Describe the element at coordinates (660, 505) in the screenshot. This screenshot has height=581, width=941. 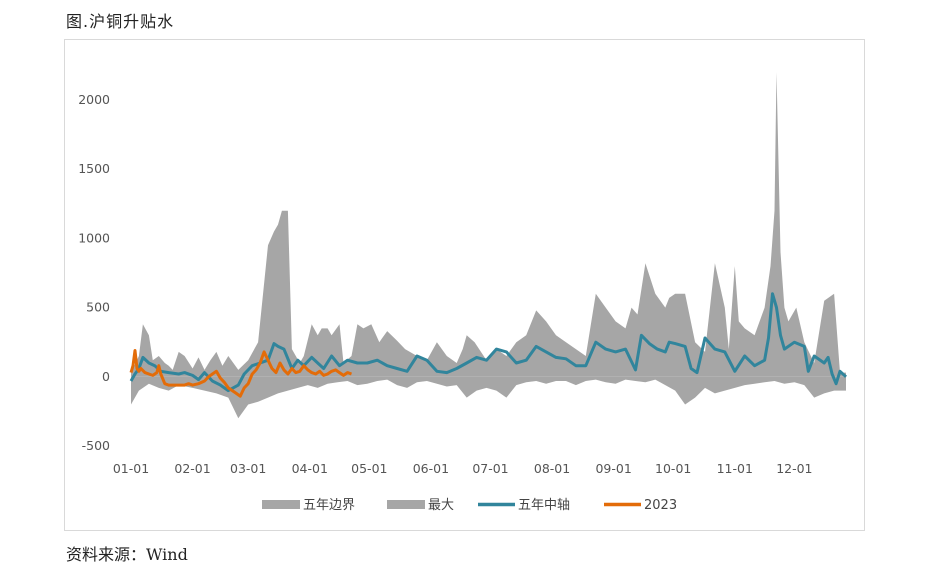
I see `legend-label: 2023` at that location.